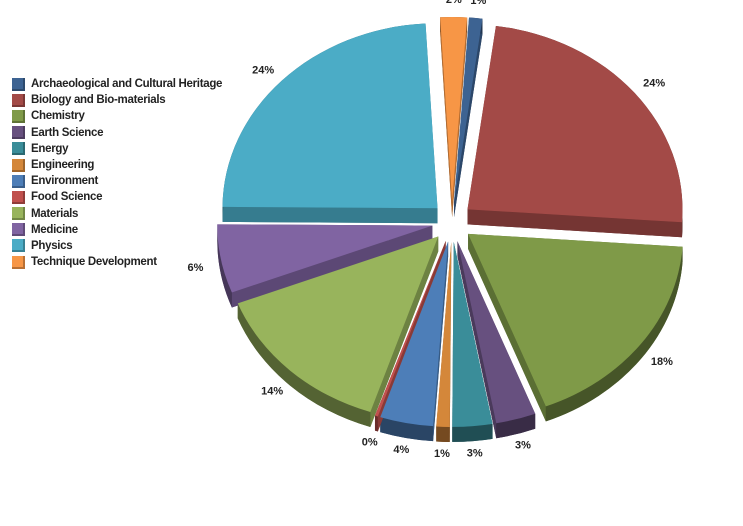  Describe the element at coordinates (117, 165) in the screenshot. I see `legend-item-engineering: Engineering` at that location.